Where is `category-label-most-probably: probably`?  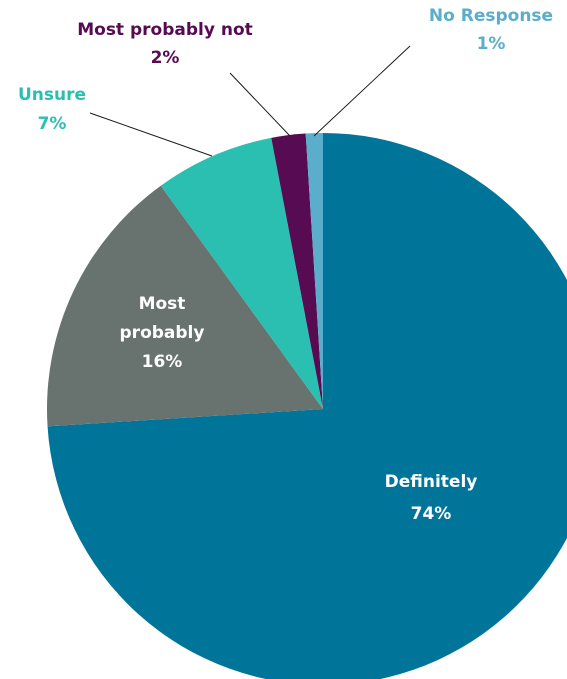 category-label-most-probably: probably is located at coordinates (162, 333).